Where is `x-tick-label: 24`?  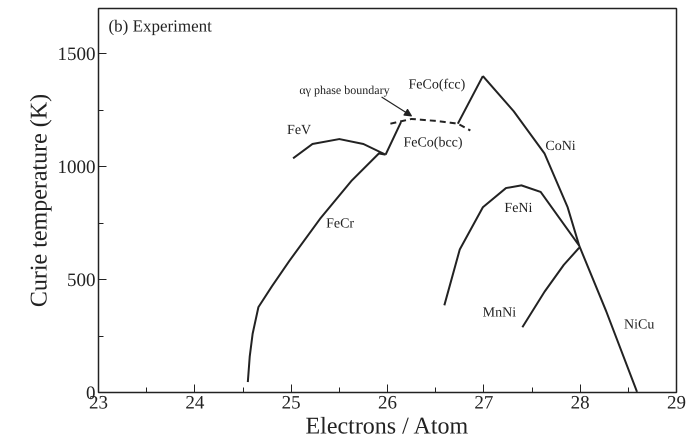
x-tick-label: 24 is located at coordinates (195, 403).